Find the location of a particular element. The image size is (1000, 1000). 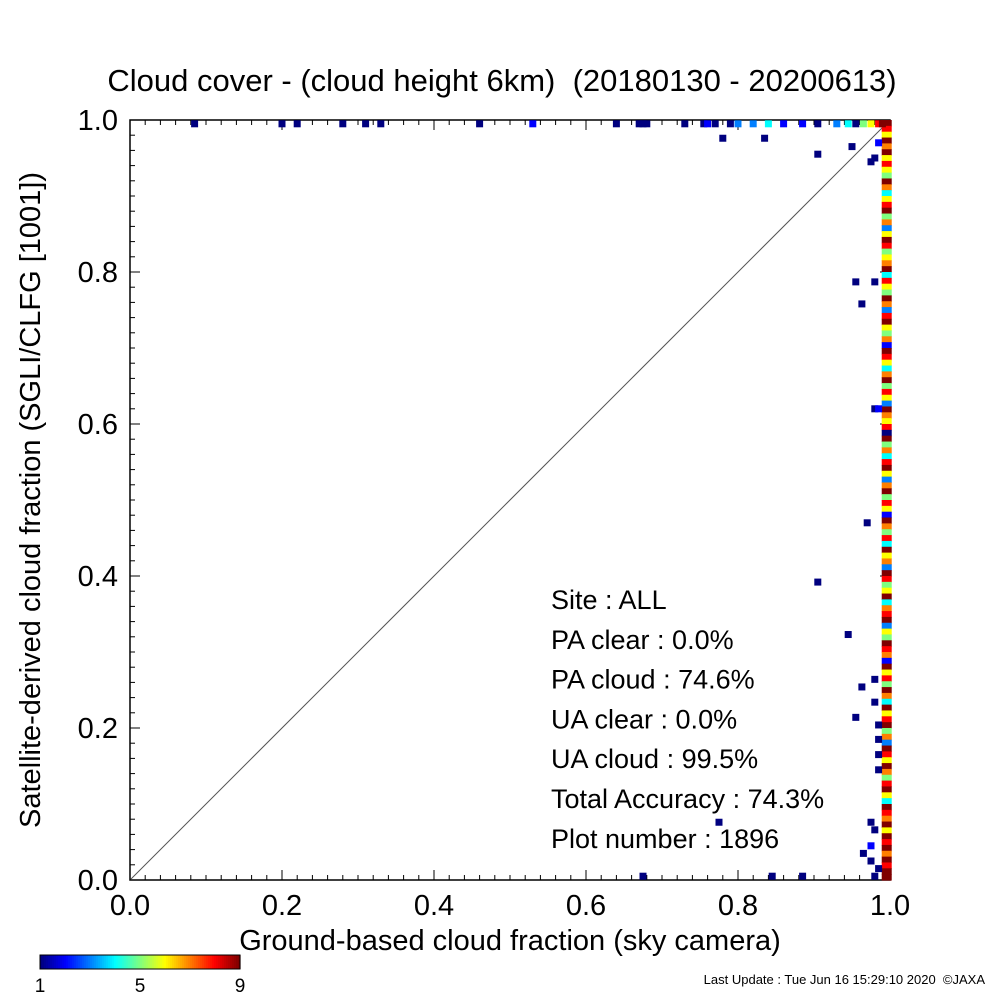

y-tick-label: 0.4 is located at coordinates (98, 577).